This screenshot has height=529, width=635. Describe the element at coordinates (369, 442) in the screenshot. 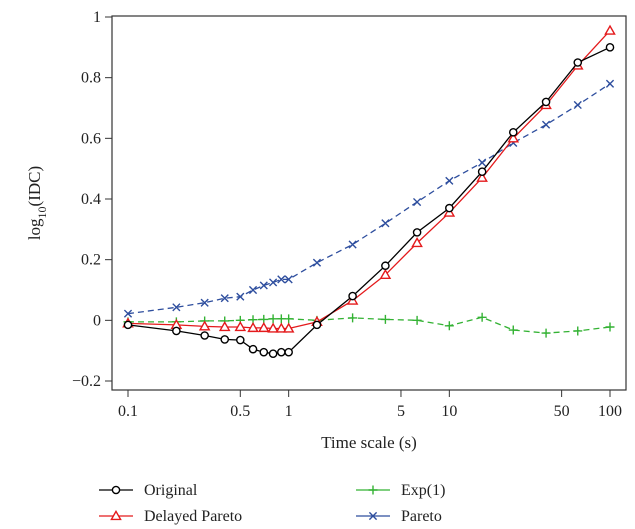

I see `x-axis-label: Time scale (s)` at that location.